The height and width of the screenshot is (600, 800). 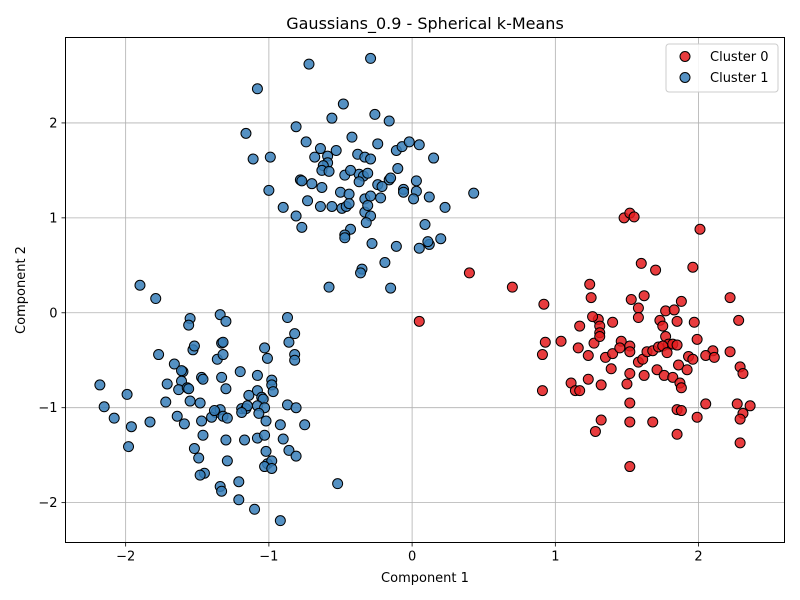 What do you see at coordinates (47, 408) in the screenshot?
I see `y-tick-label: −1` at bounding box center [47, 408].